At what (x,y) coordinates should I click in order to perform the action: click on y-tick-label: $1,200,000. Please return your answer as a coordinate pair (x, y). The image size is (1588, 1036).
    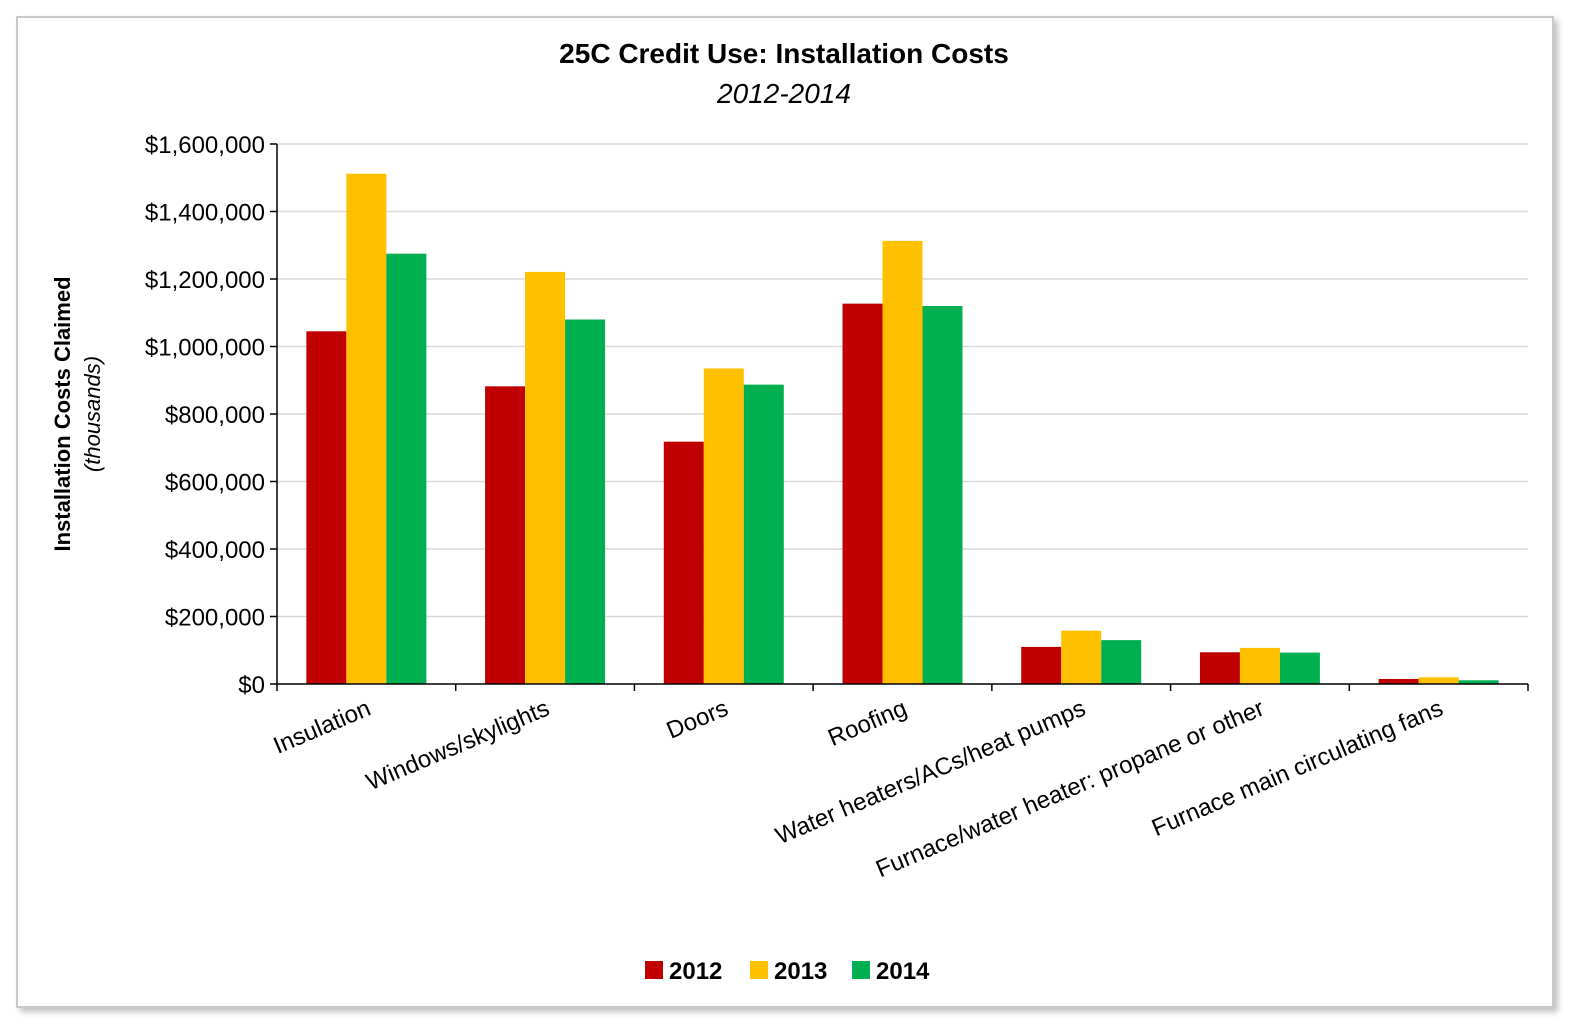
    Looking at the image, I should click on (205, 280).